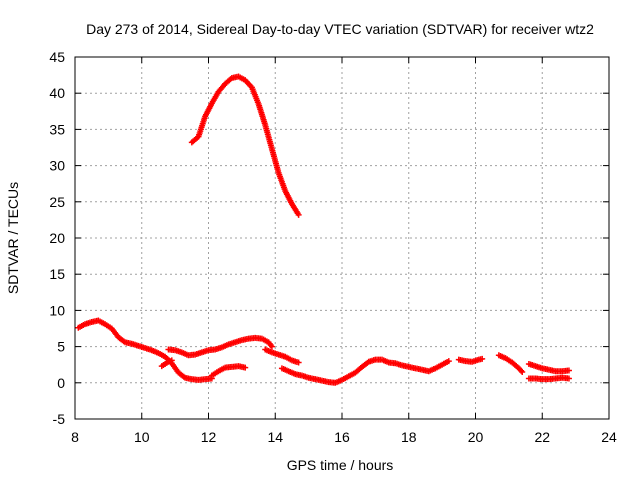 This screenshot has height=480, width=640. I want to click on series-arc-g, so click(470, 360).